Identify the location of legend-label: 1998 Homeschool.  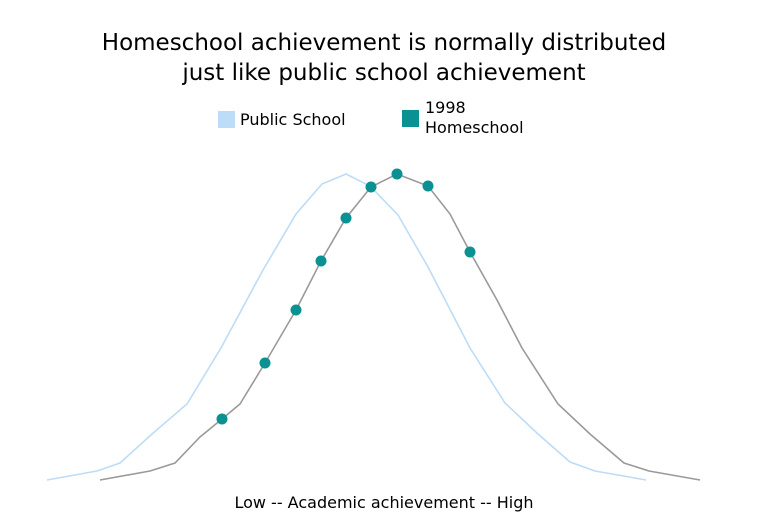
(474, 117).